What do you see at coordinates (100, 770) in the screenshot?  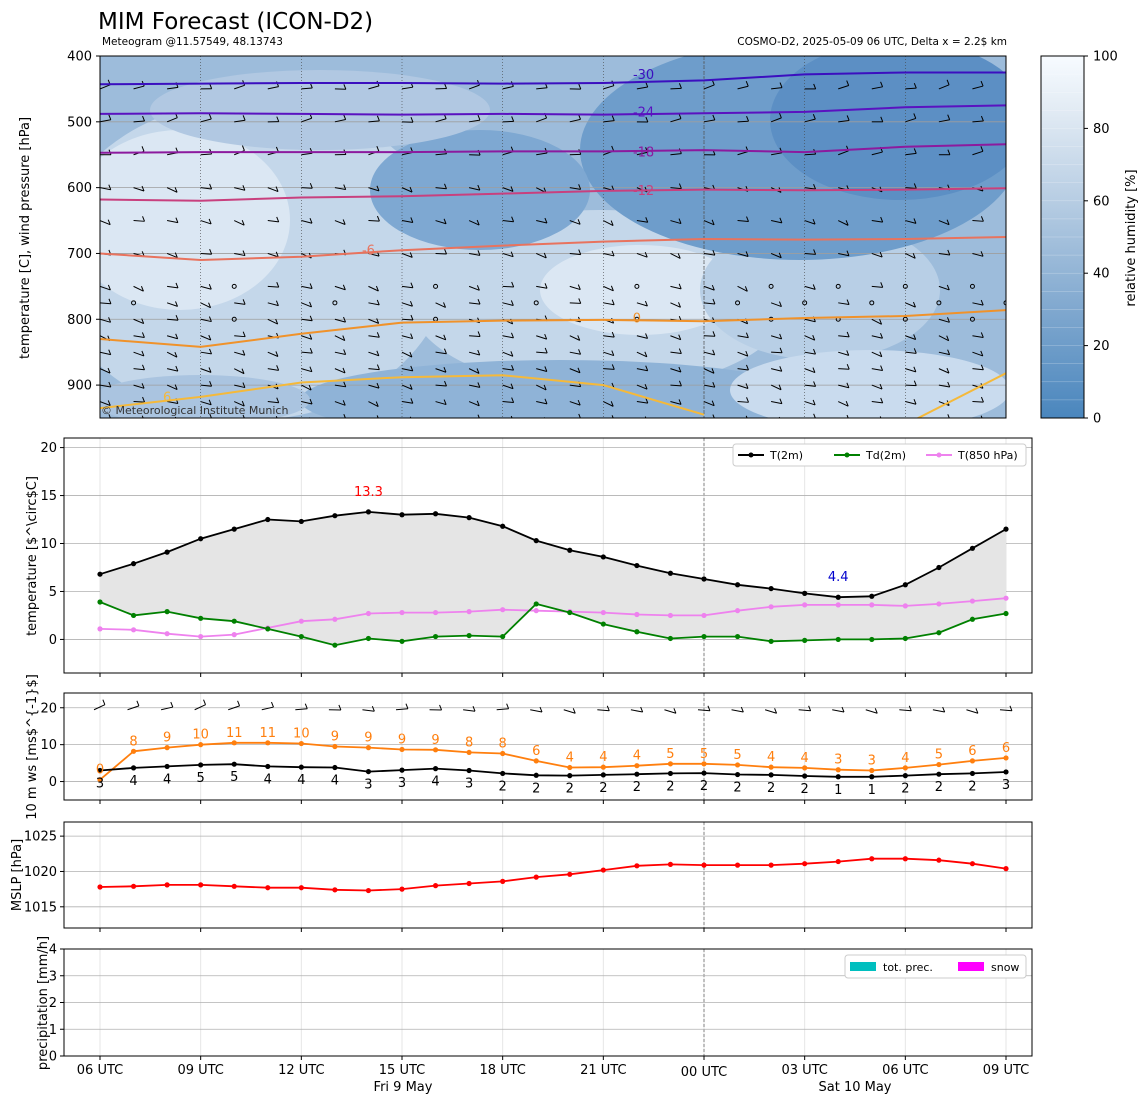 I see `gust-value-label: 0` at bounding box center [100, 770].